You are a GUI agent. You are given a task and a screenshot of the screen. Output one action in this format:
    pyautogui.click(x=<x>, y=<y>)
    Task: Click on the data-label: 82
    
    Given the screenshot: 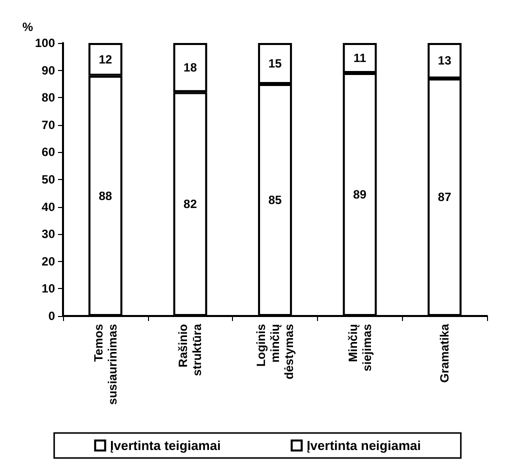 What is the action you would take?
    pyautogui.click(x=191, y=204)
    